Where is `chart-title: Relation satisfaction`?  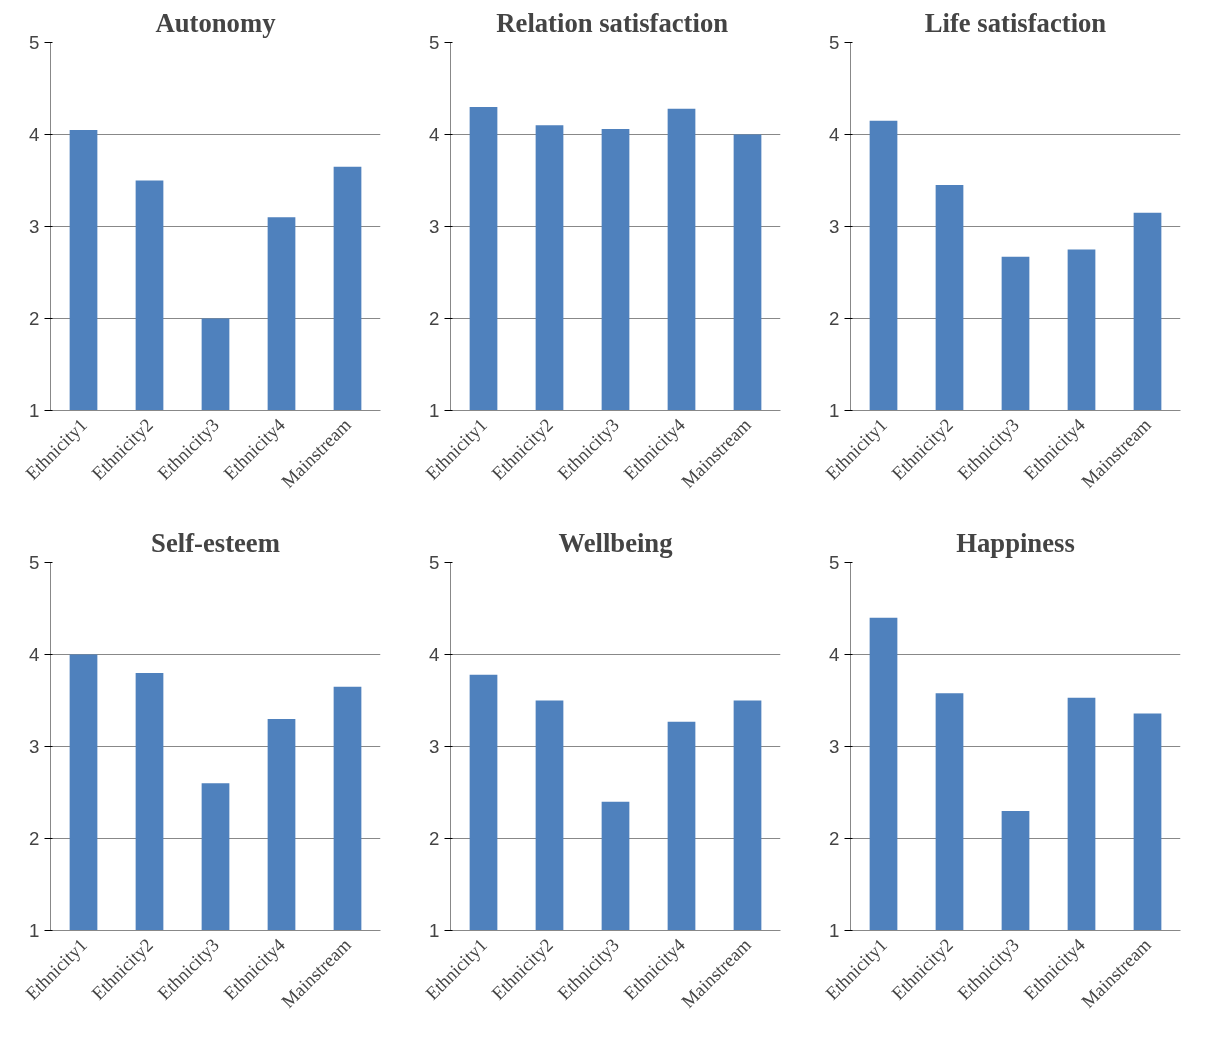 chart-title: Relation satisfaction is located at coordinates (612, 22).